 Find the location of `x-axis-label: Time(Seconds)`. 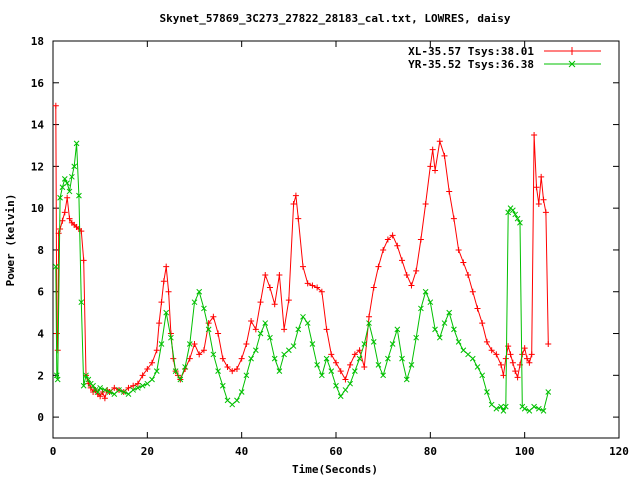

x-axis-label: Time(Seconds) is located at coordinates (335, 469).